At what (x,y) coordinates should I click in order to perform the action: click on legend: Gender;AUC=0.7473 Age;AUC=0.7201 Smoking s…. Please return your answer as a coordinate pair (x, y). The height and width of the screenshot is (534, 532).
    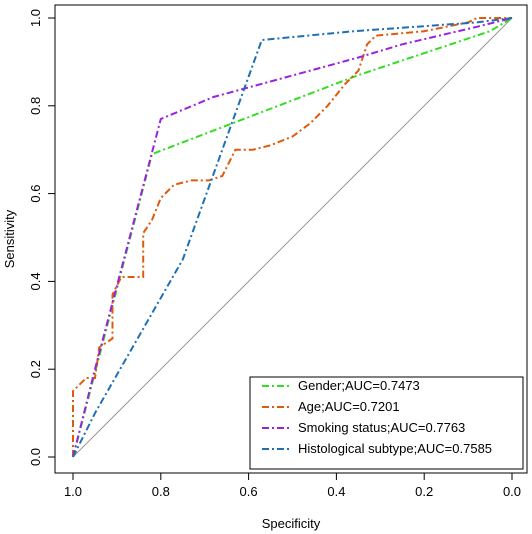
    Looking at the image, I should click on (386, 423).